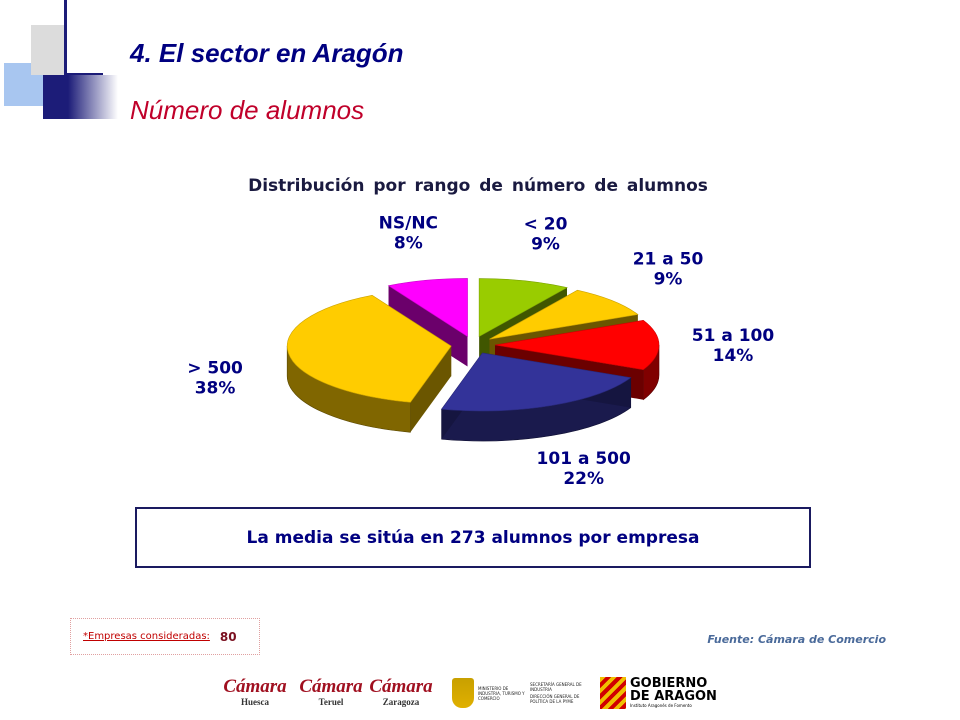 The image size is (960, 720). I want to click on pie-slice-ns-nc, so click(427, 308).